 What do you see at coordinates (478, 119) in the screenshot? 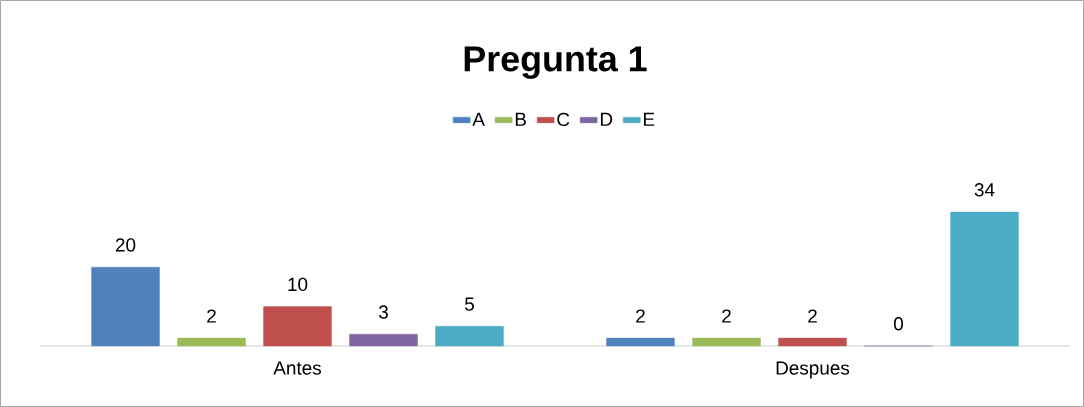
I see `legend-label: A` at bounding box center [478, 119].